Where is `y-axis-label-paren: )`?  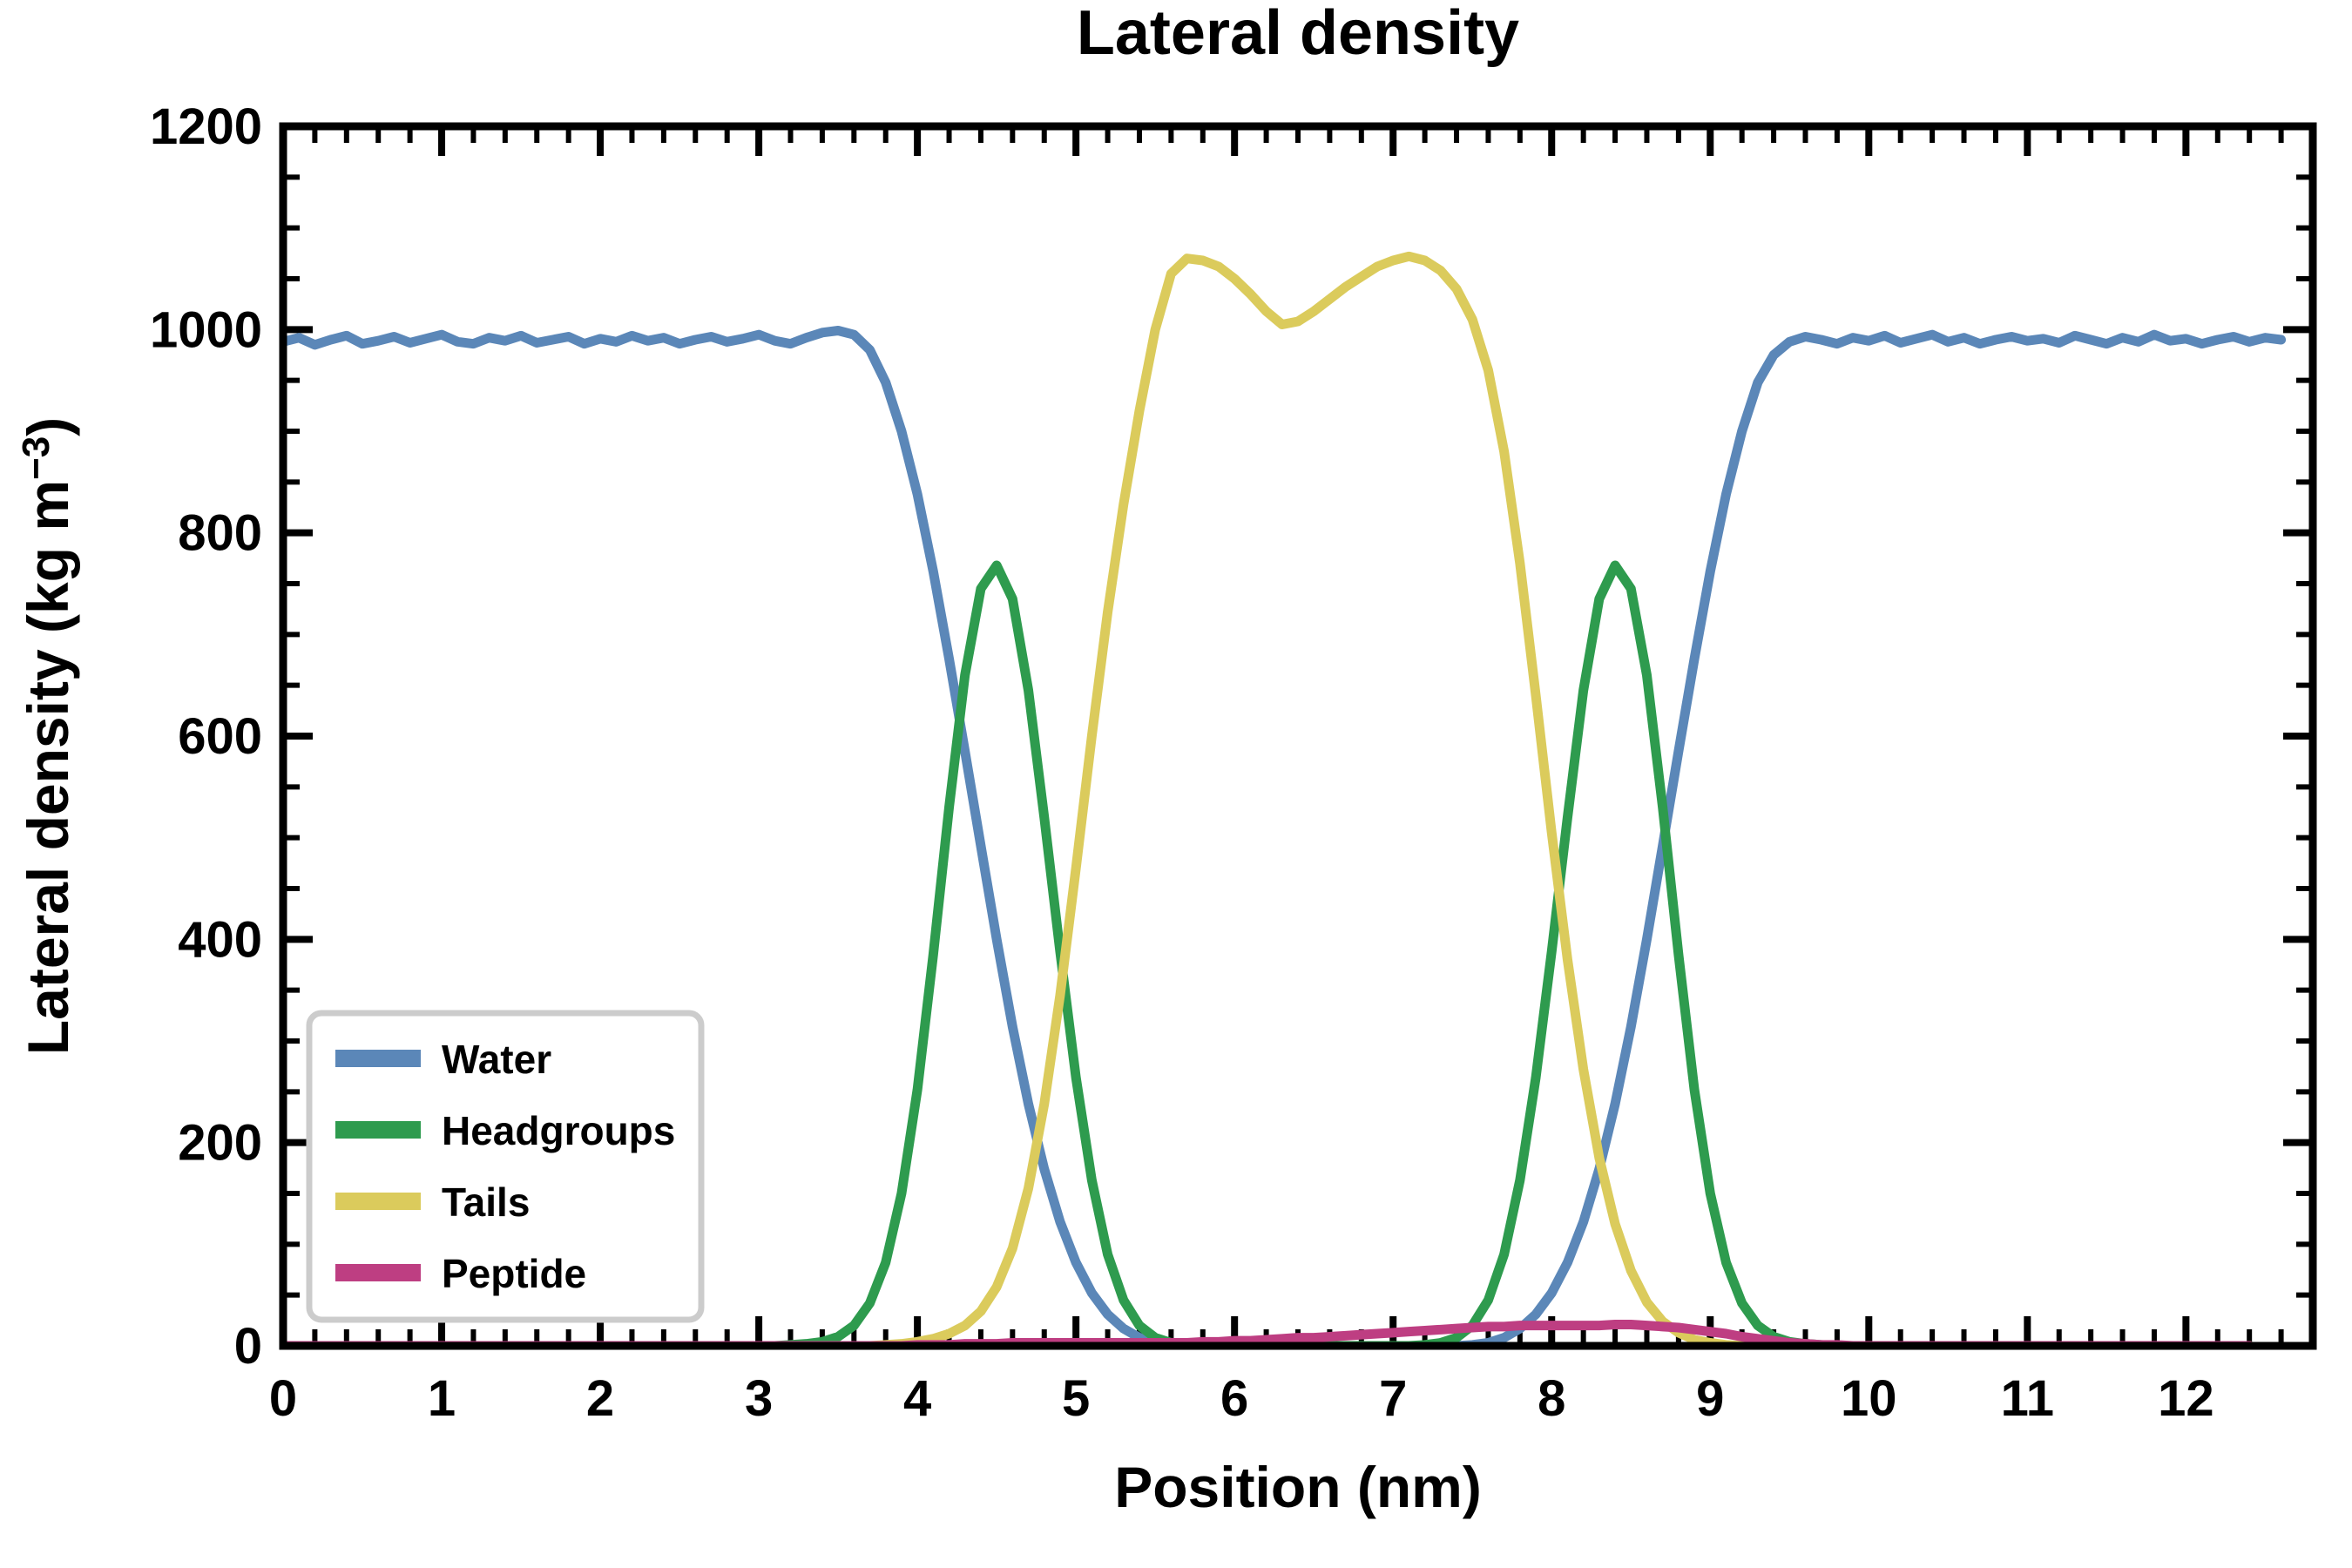 y-axis-label-paren: ) is located at coordinates (48, 426).